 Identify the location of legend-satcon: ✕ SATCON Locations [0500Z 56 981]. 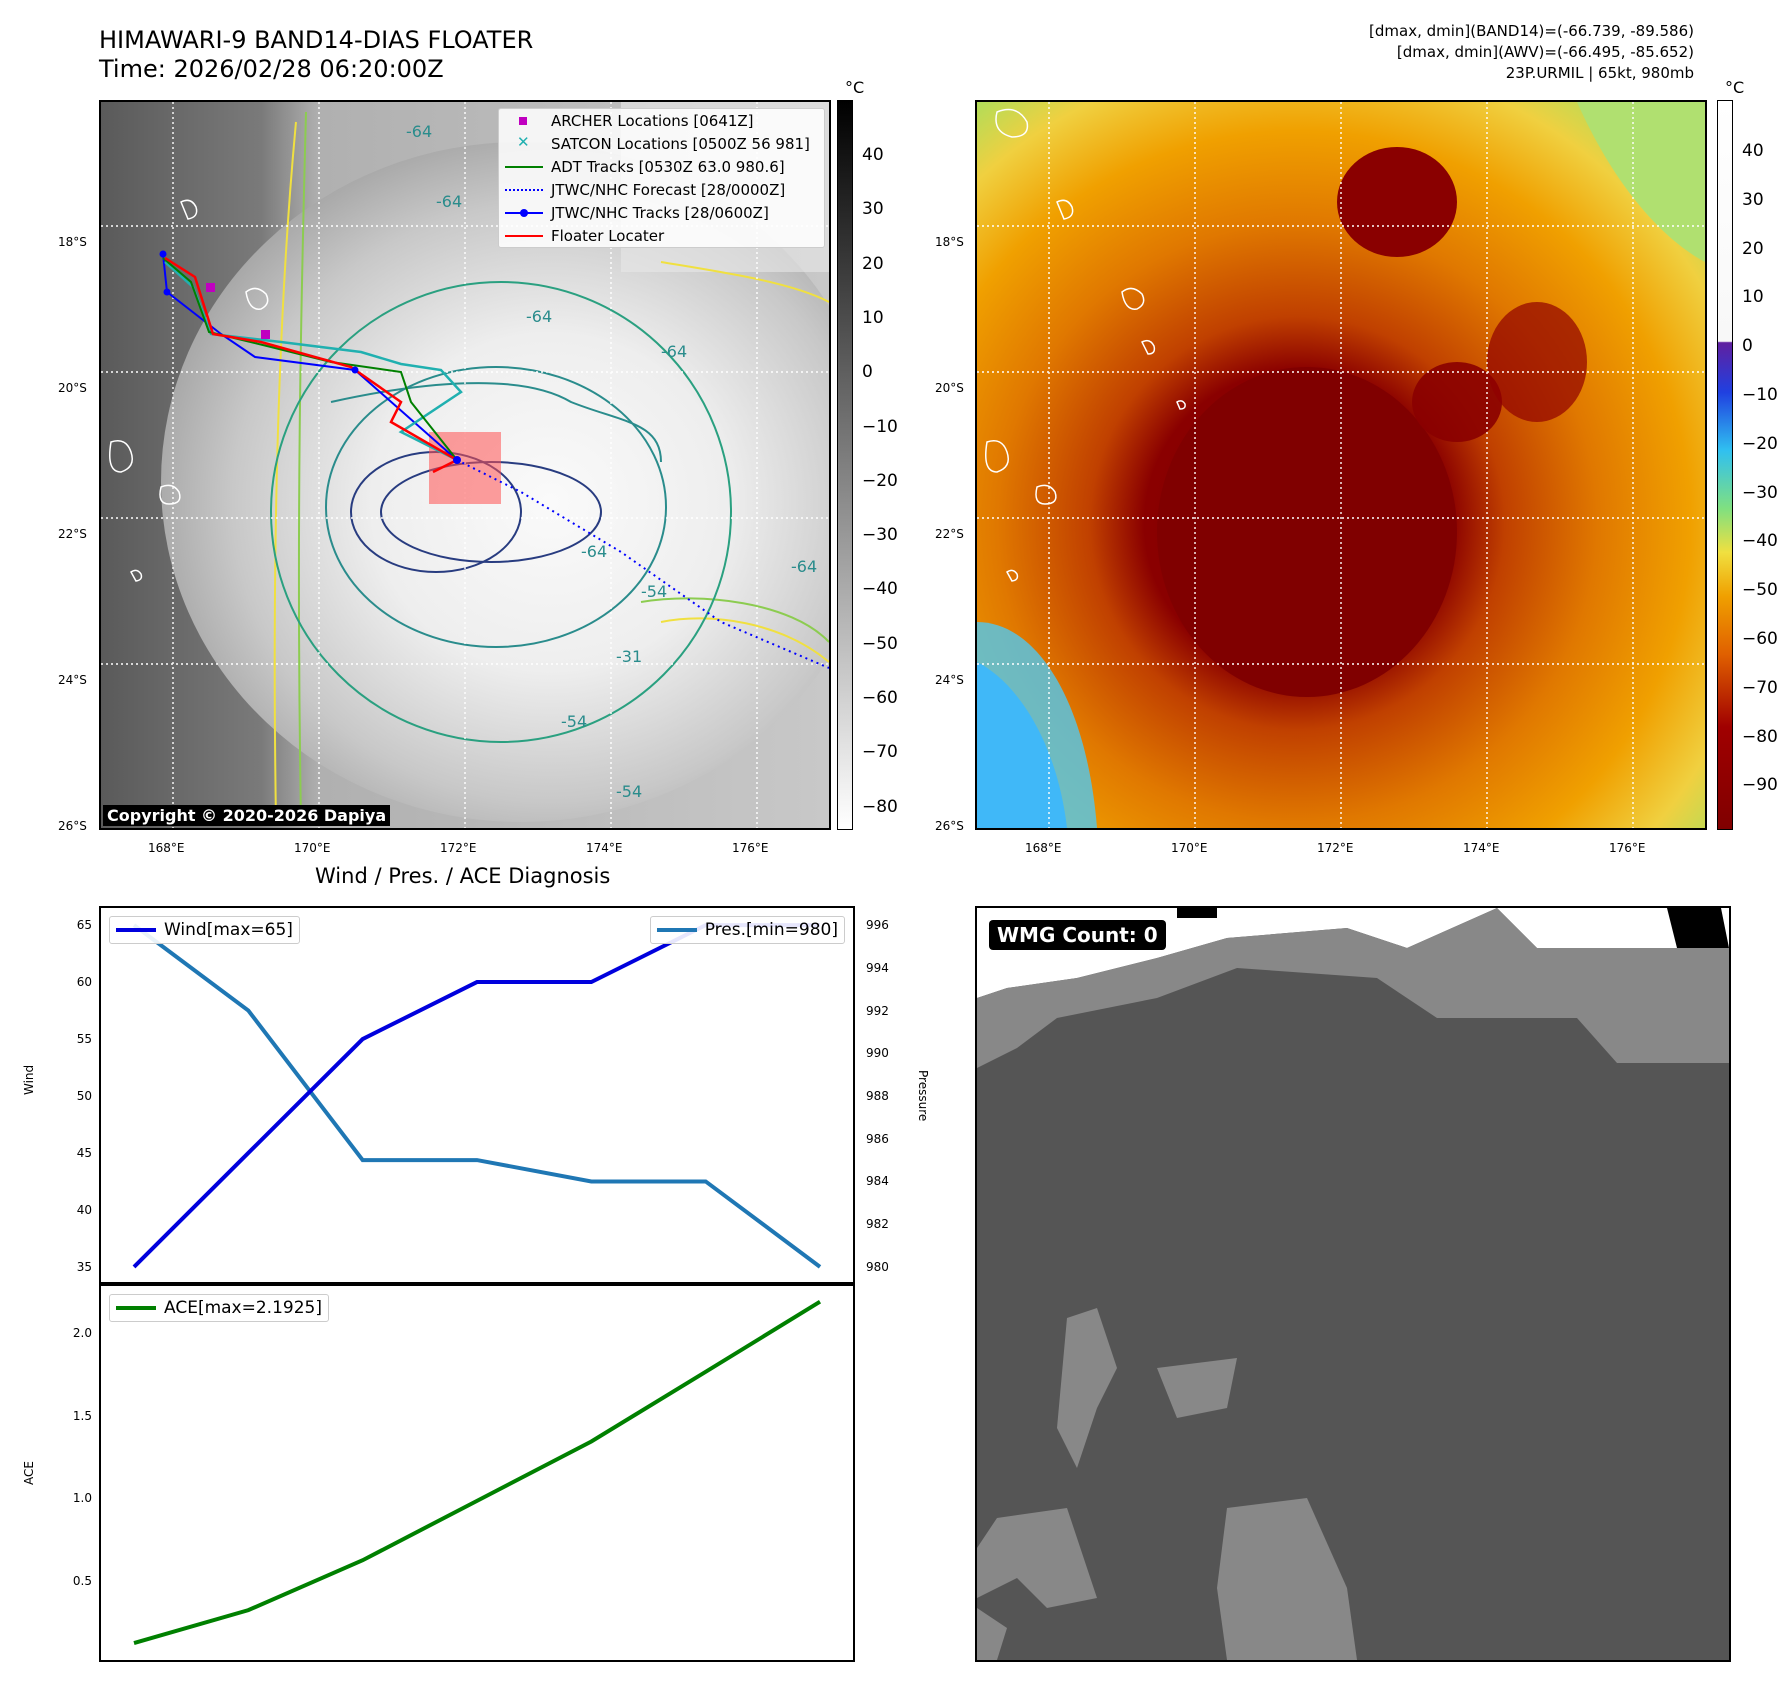
(661, 143).